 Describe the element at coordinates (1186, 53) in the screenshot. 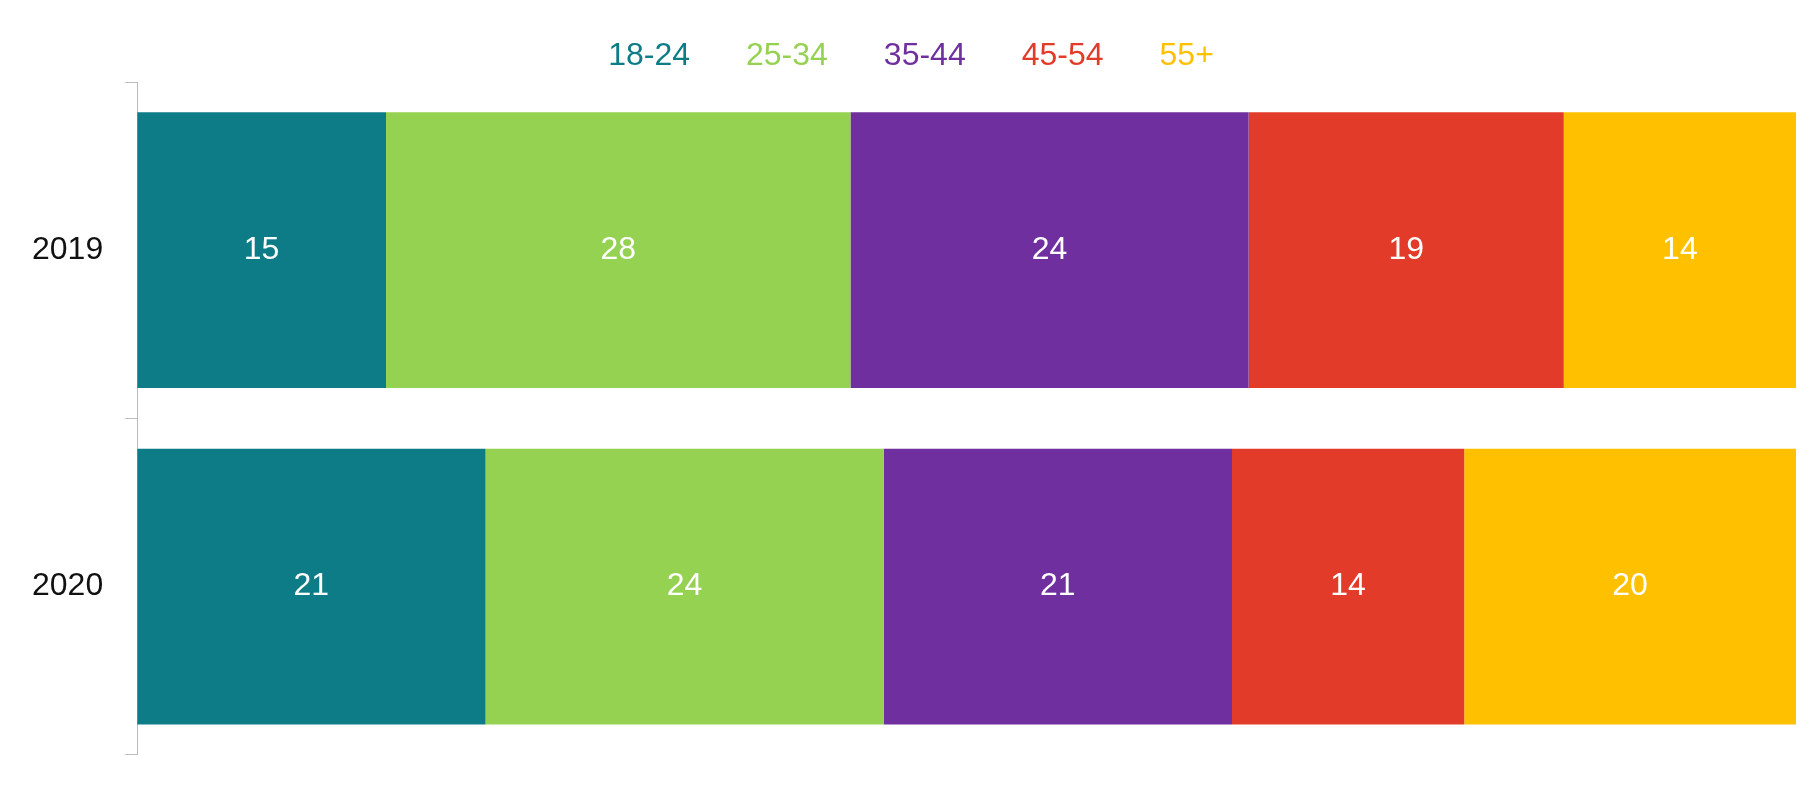

I see `text: 55+` at that location.